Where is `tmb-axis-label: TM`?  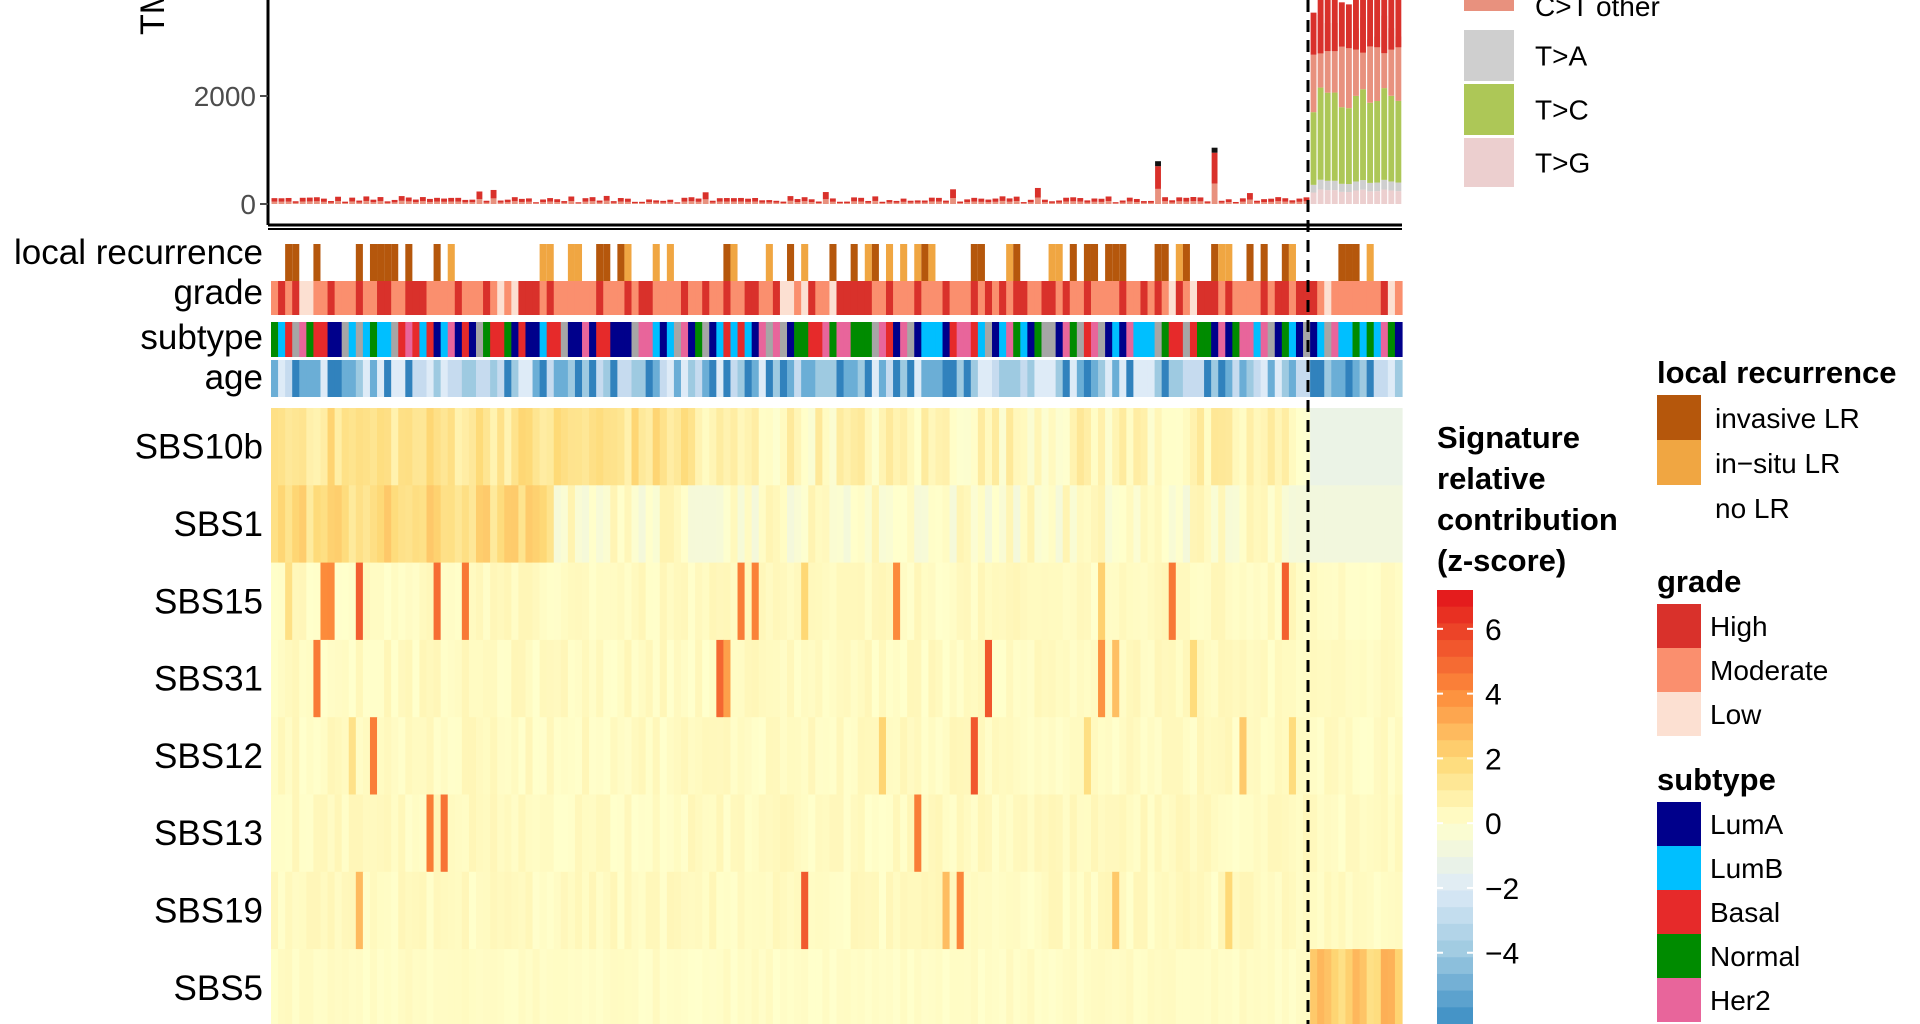
tmb-axis-label: TM is located at coordinates (153, 17).